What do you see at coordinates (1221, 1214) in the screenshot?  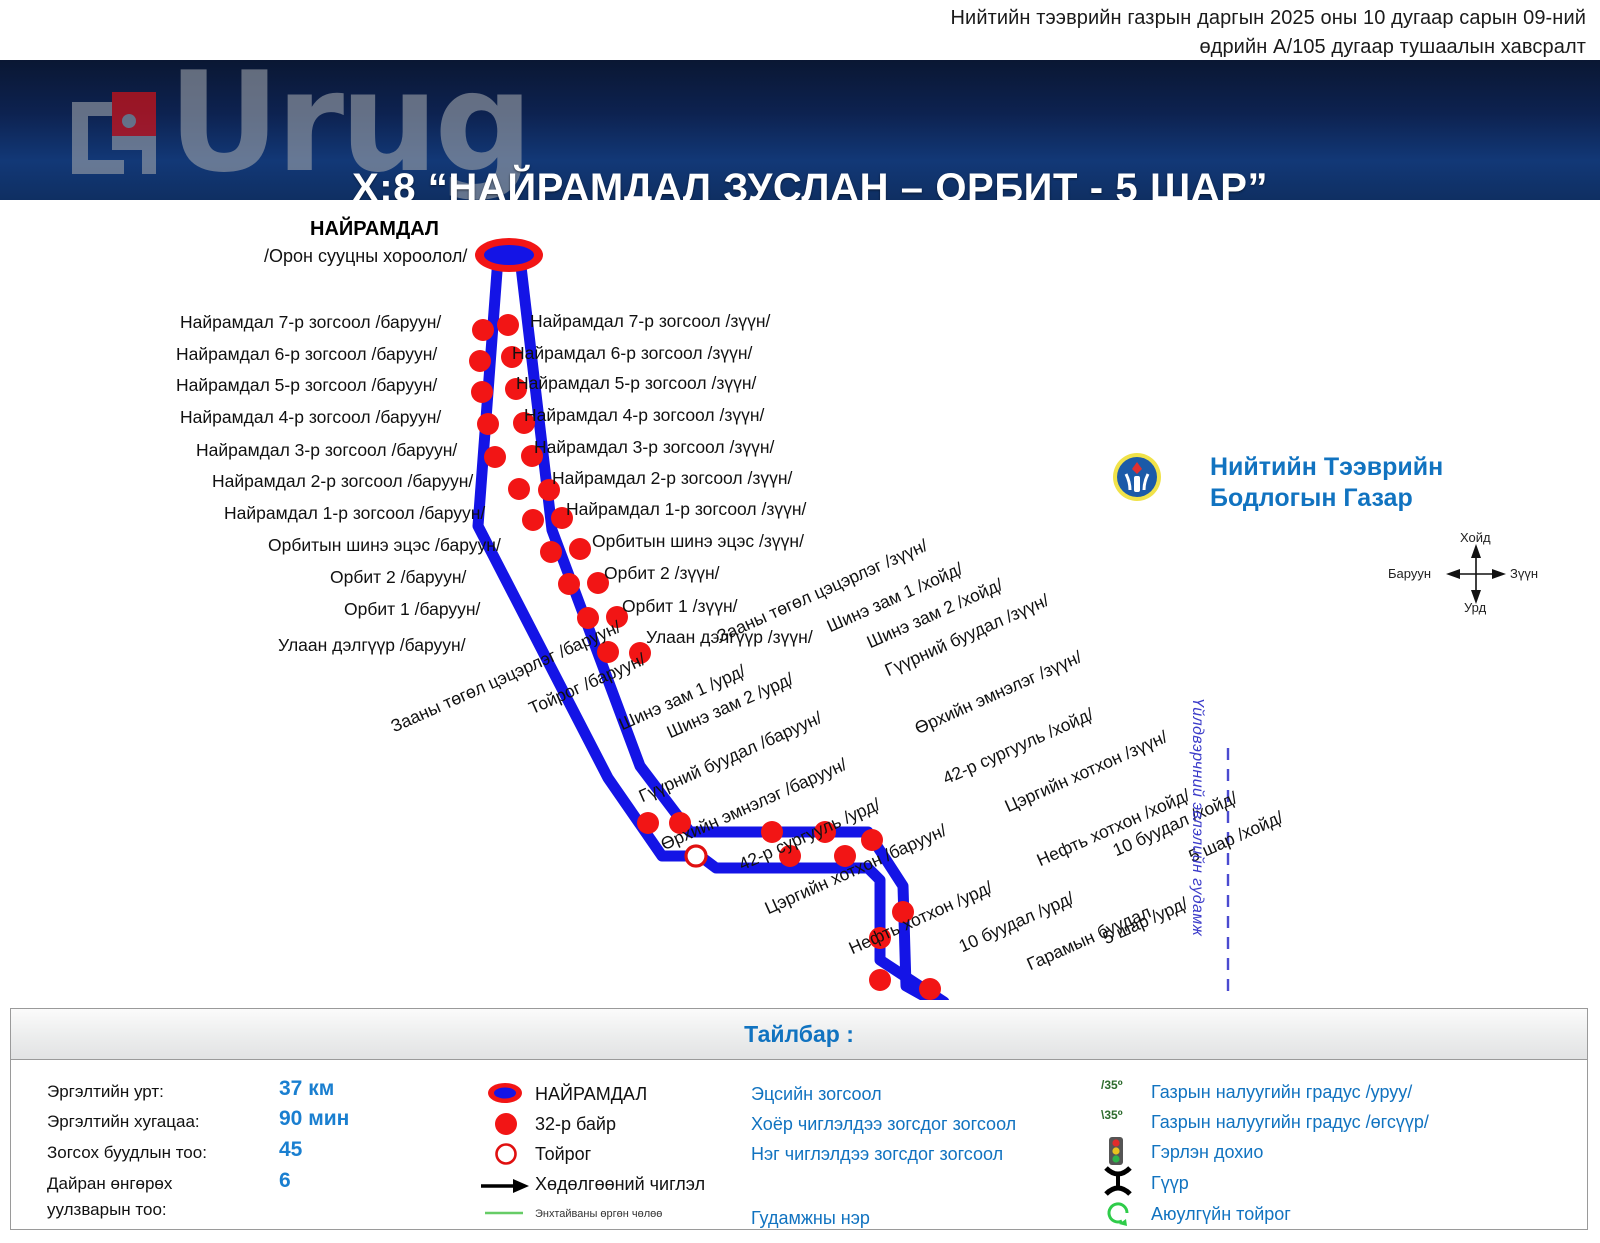 I see `legend-map-symbol-4: Аюулгүйн тойрог` at bounding box center [1221, 1214].